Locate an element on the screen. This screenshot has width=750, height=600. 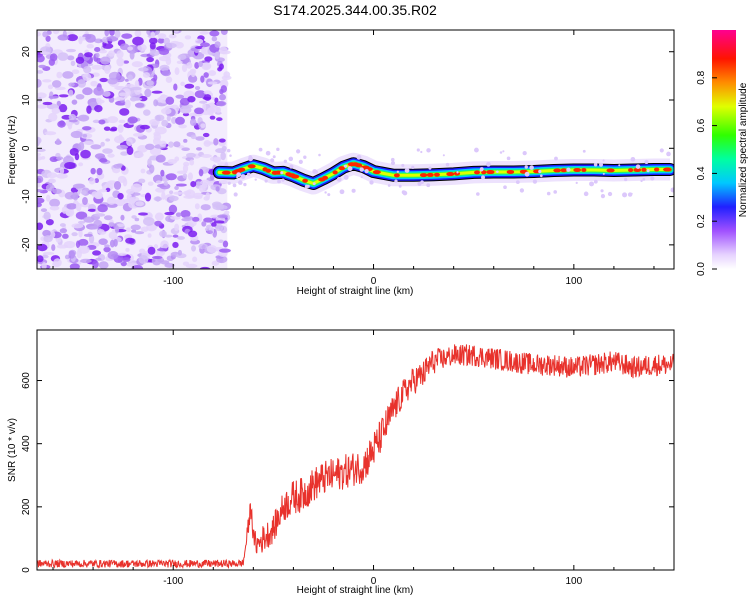
y-tick-label: -10 is located at coordinates (26, 196).